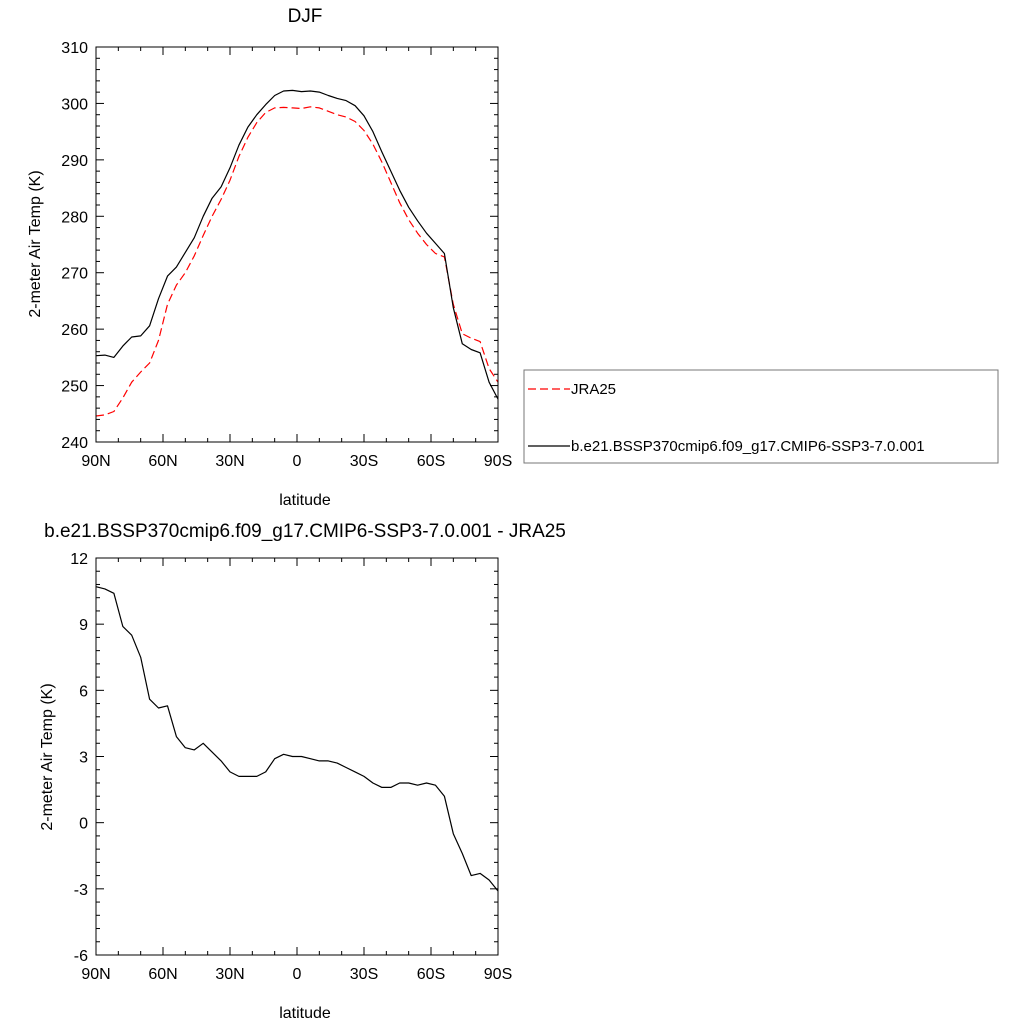 This screenshot has width=1024, height=1024. I want to click on bottom-x-tick-label: 0, so click(297, 974).